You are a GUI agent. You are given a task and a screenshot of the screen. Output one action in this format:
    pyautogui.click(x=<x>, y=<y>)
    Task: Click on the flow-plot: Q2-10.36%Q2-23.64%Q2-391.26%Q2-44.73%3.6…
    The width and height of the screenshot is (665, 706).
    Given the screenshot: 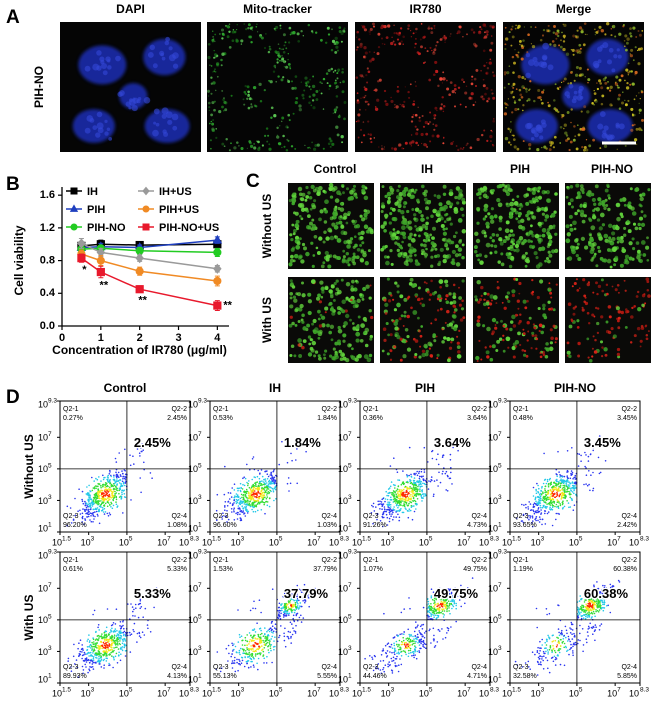 What is the action you would take?
    pyautogui.click(x=418, y=473)
    